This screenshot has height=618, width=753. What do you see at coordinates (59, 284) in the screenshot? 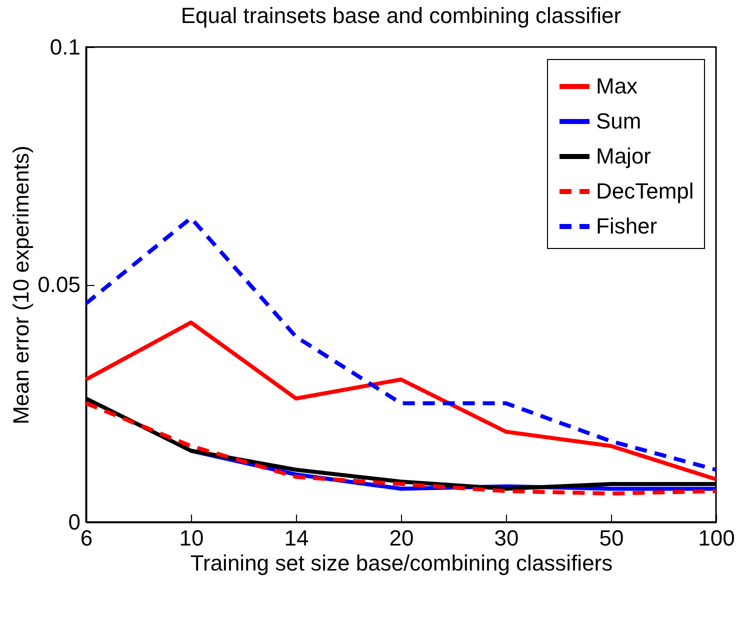
I see `y-tick-label: 0.05` at bounding box center [59, 284].